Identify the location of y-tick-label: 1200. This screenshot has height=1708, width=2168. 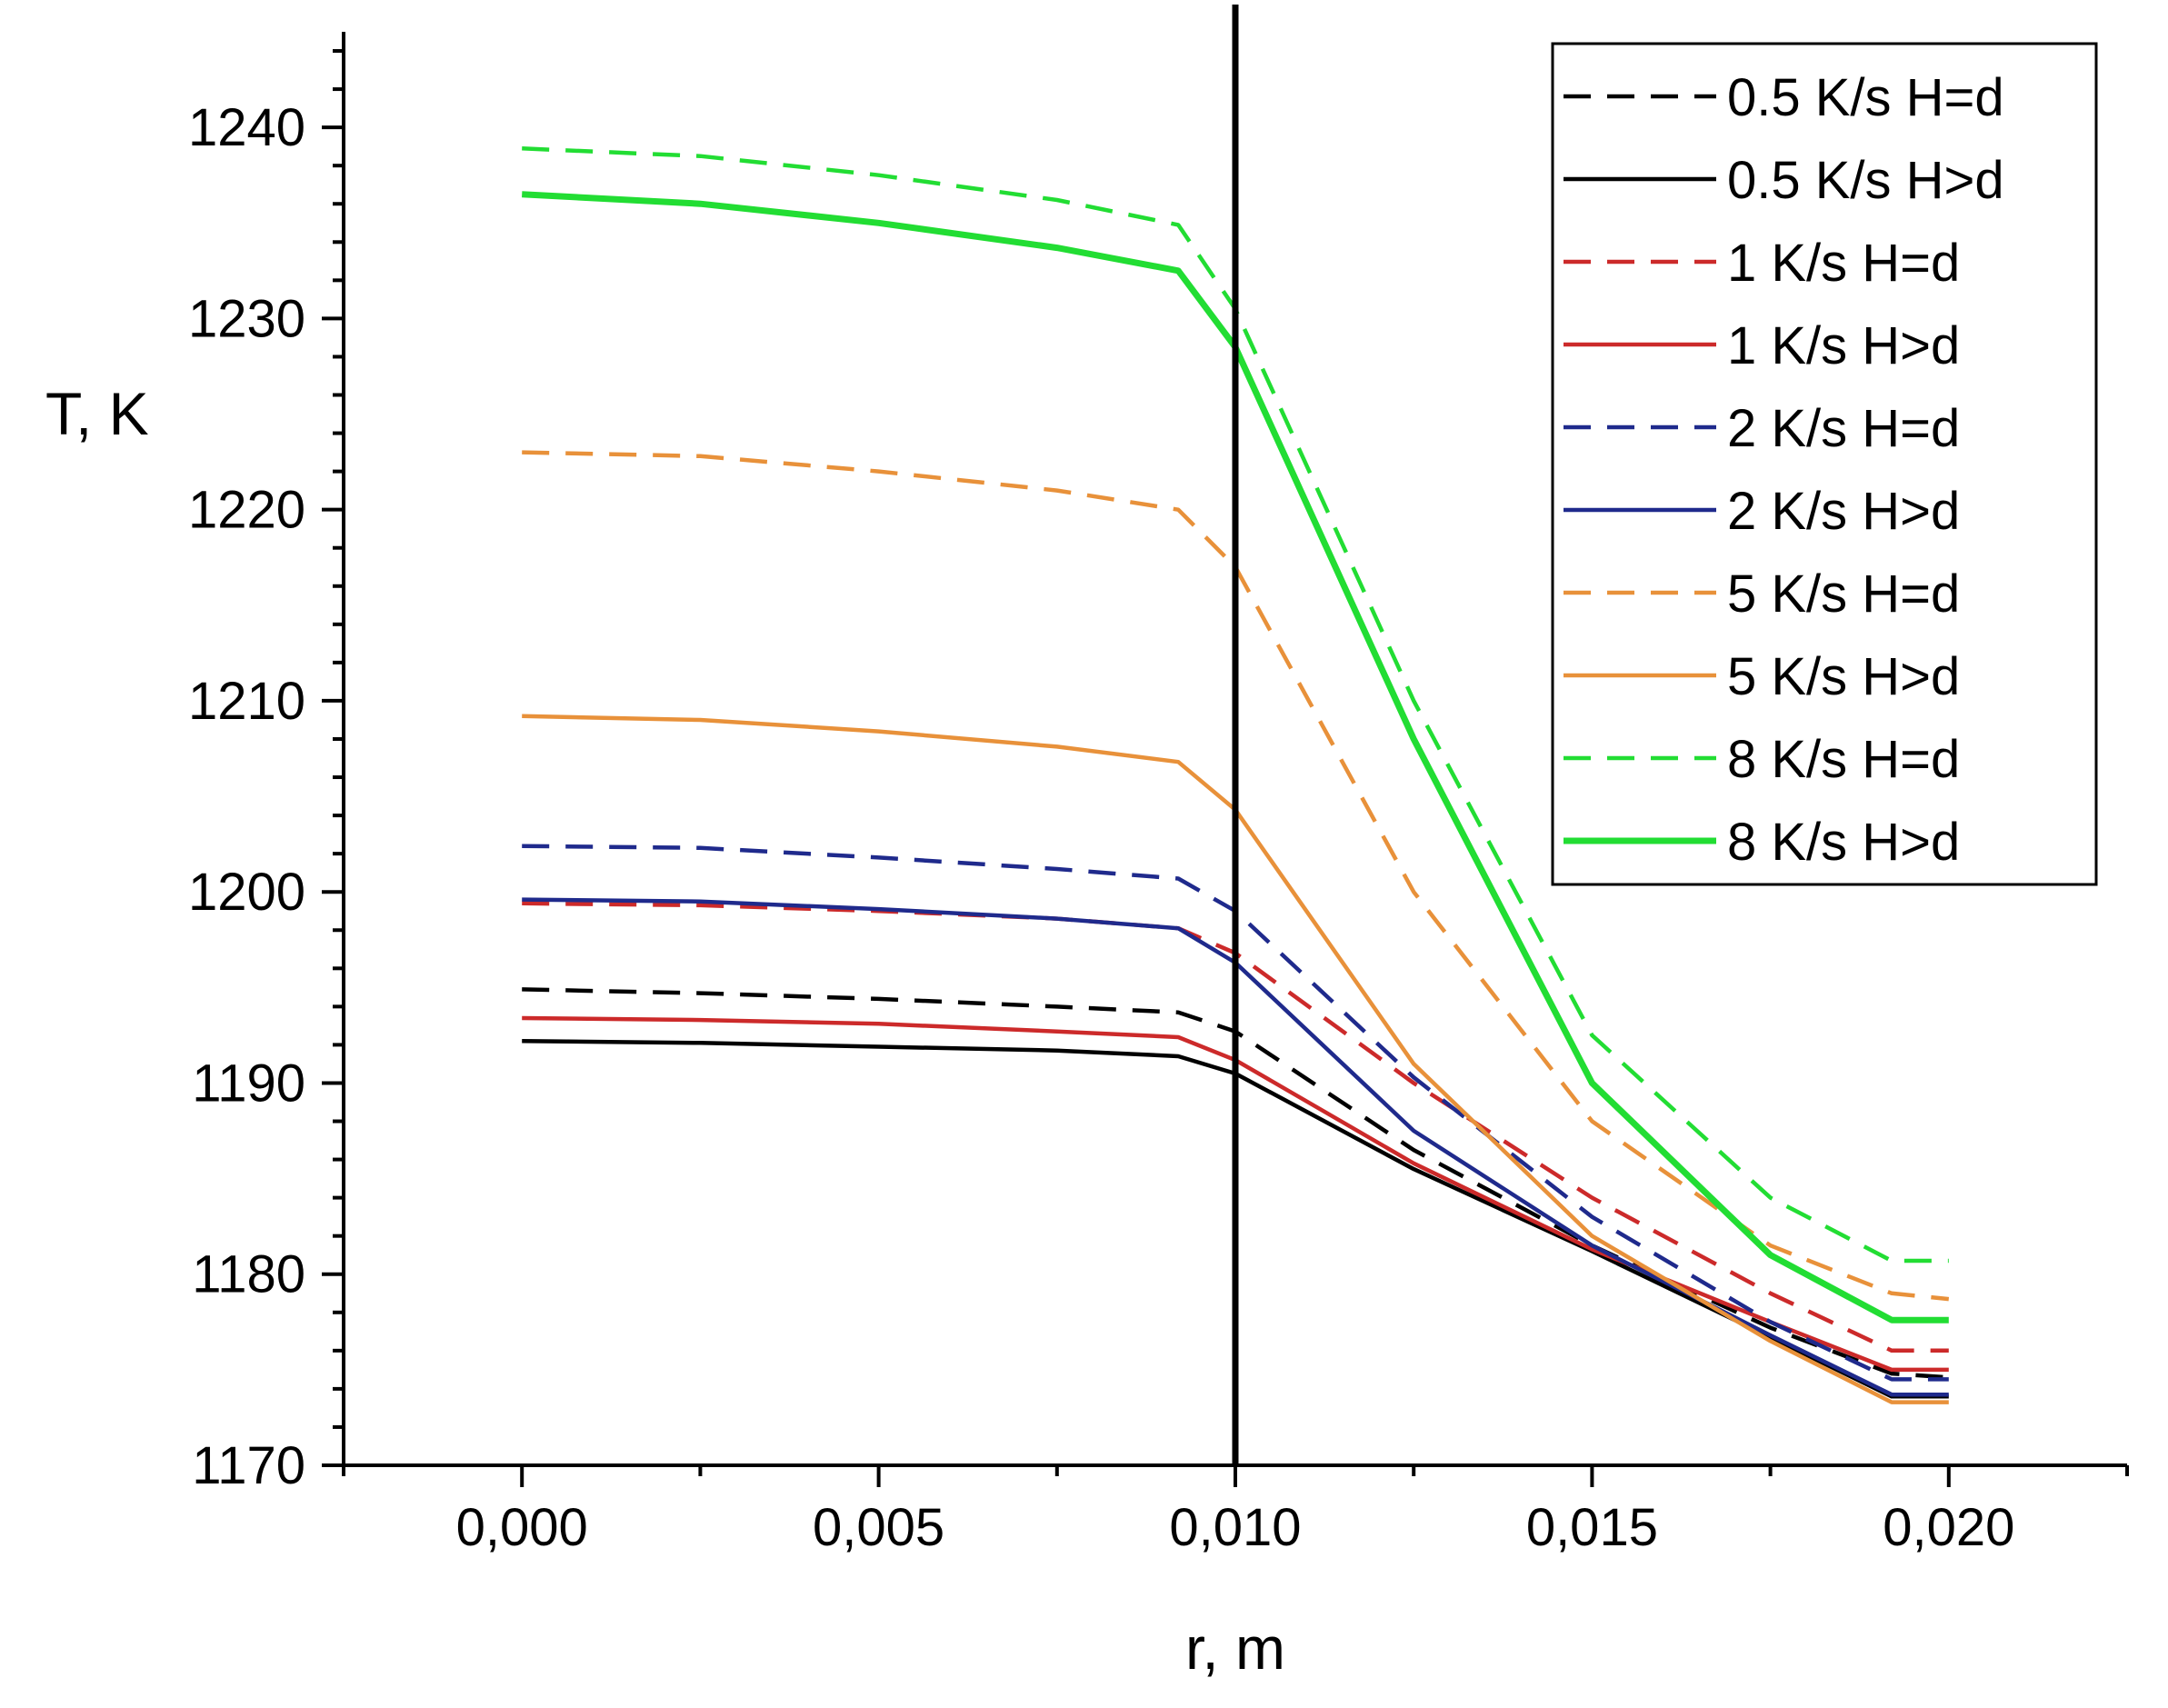
(246, 892).